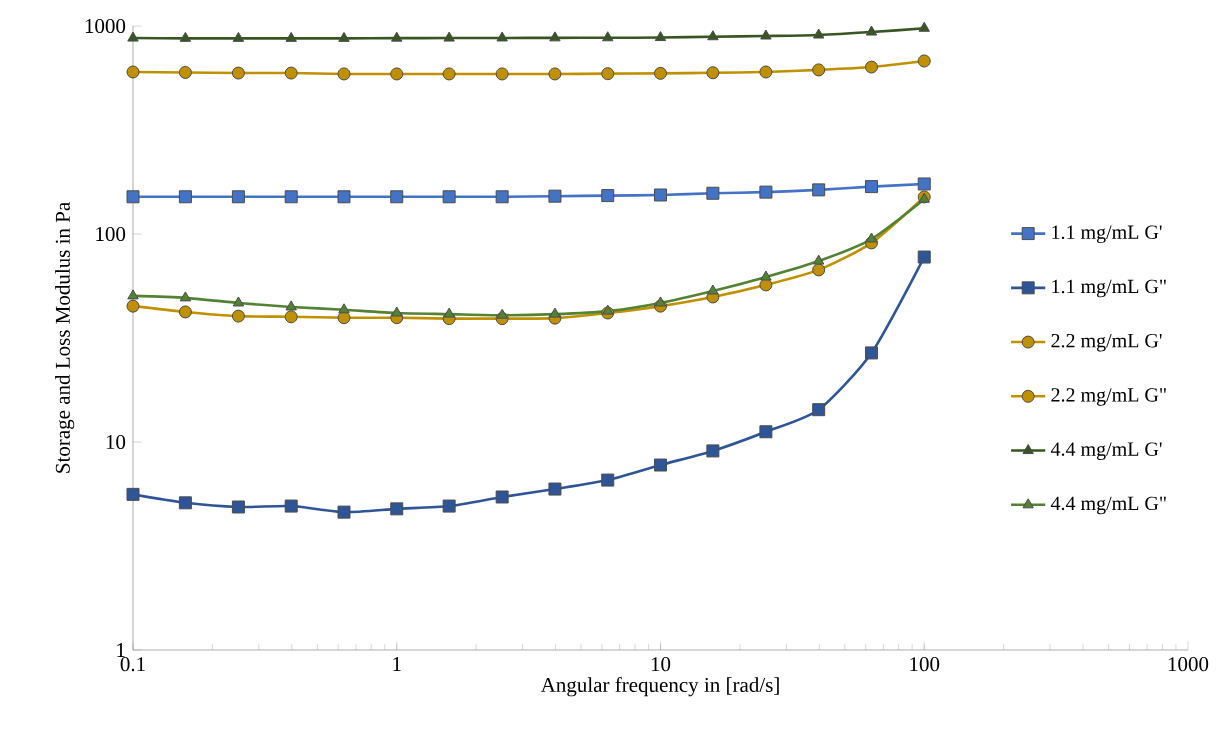 The image size is (1222, 734). I want to click on x-tick-label: 100, so click(925, 664).